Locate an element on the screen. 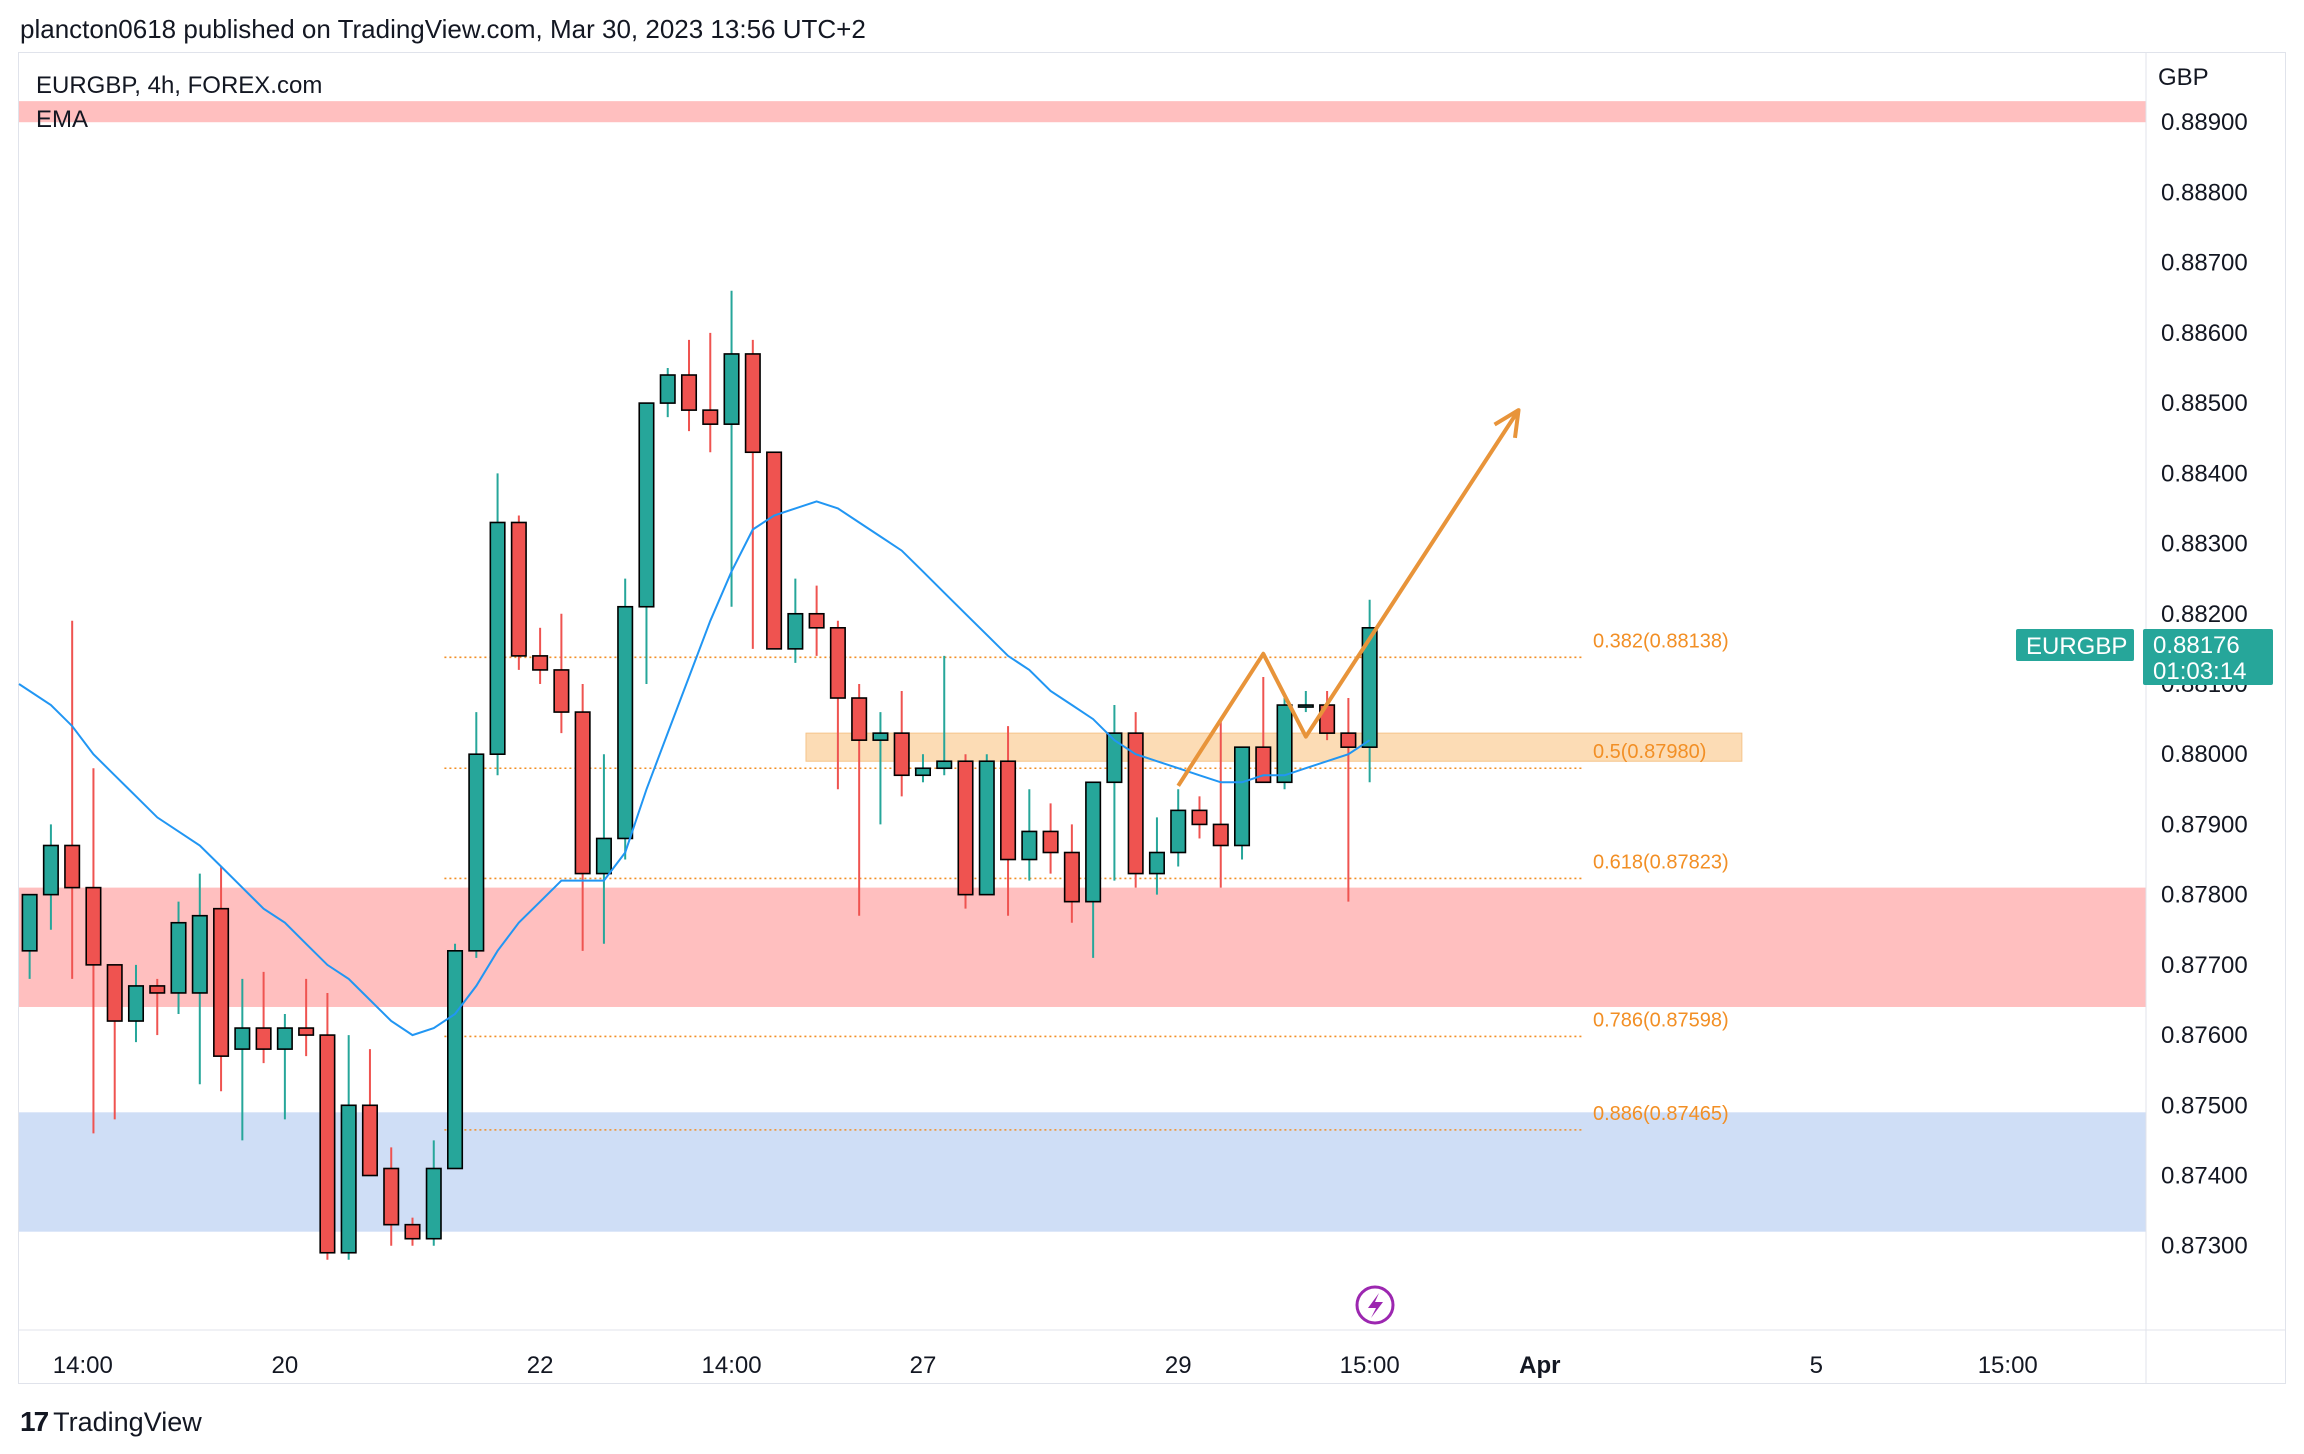 The width and height of the screenshot is (2304, 1454). price-tick-label: 0.88300 is located at coordinates (2204, 544).